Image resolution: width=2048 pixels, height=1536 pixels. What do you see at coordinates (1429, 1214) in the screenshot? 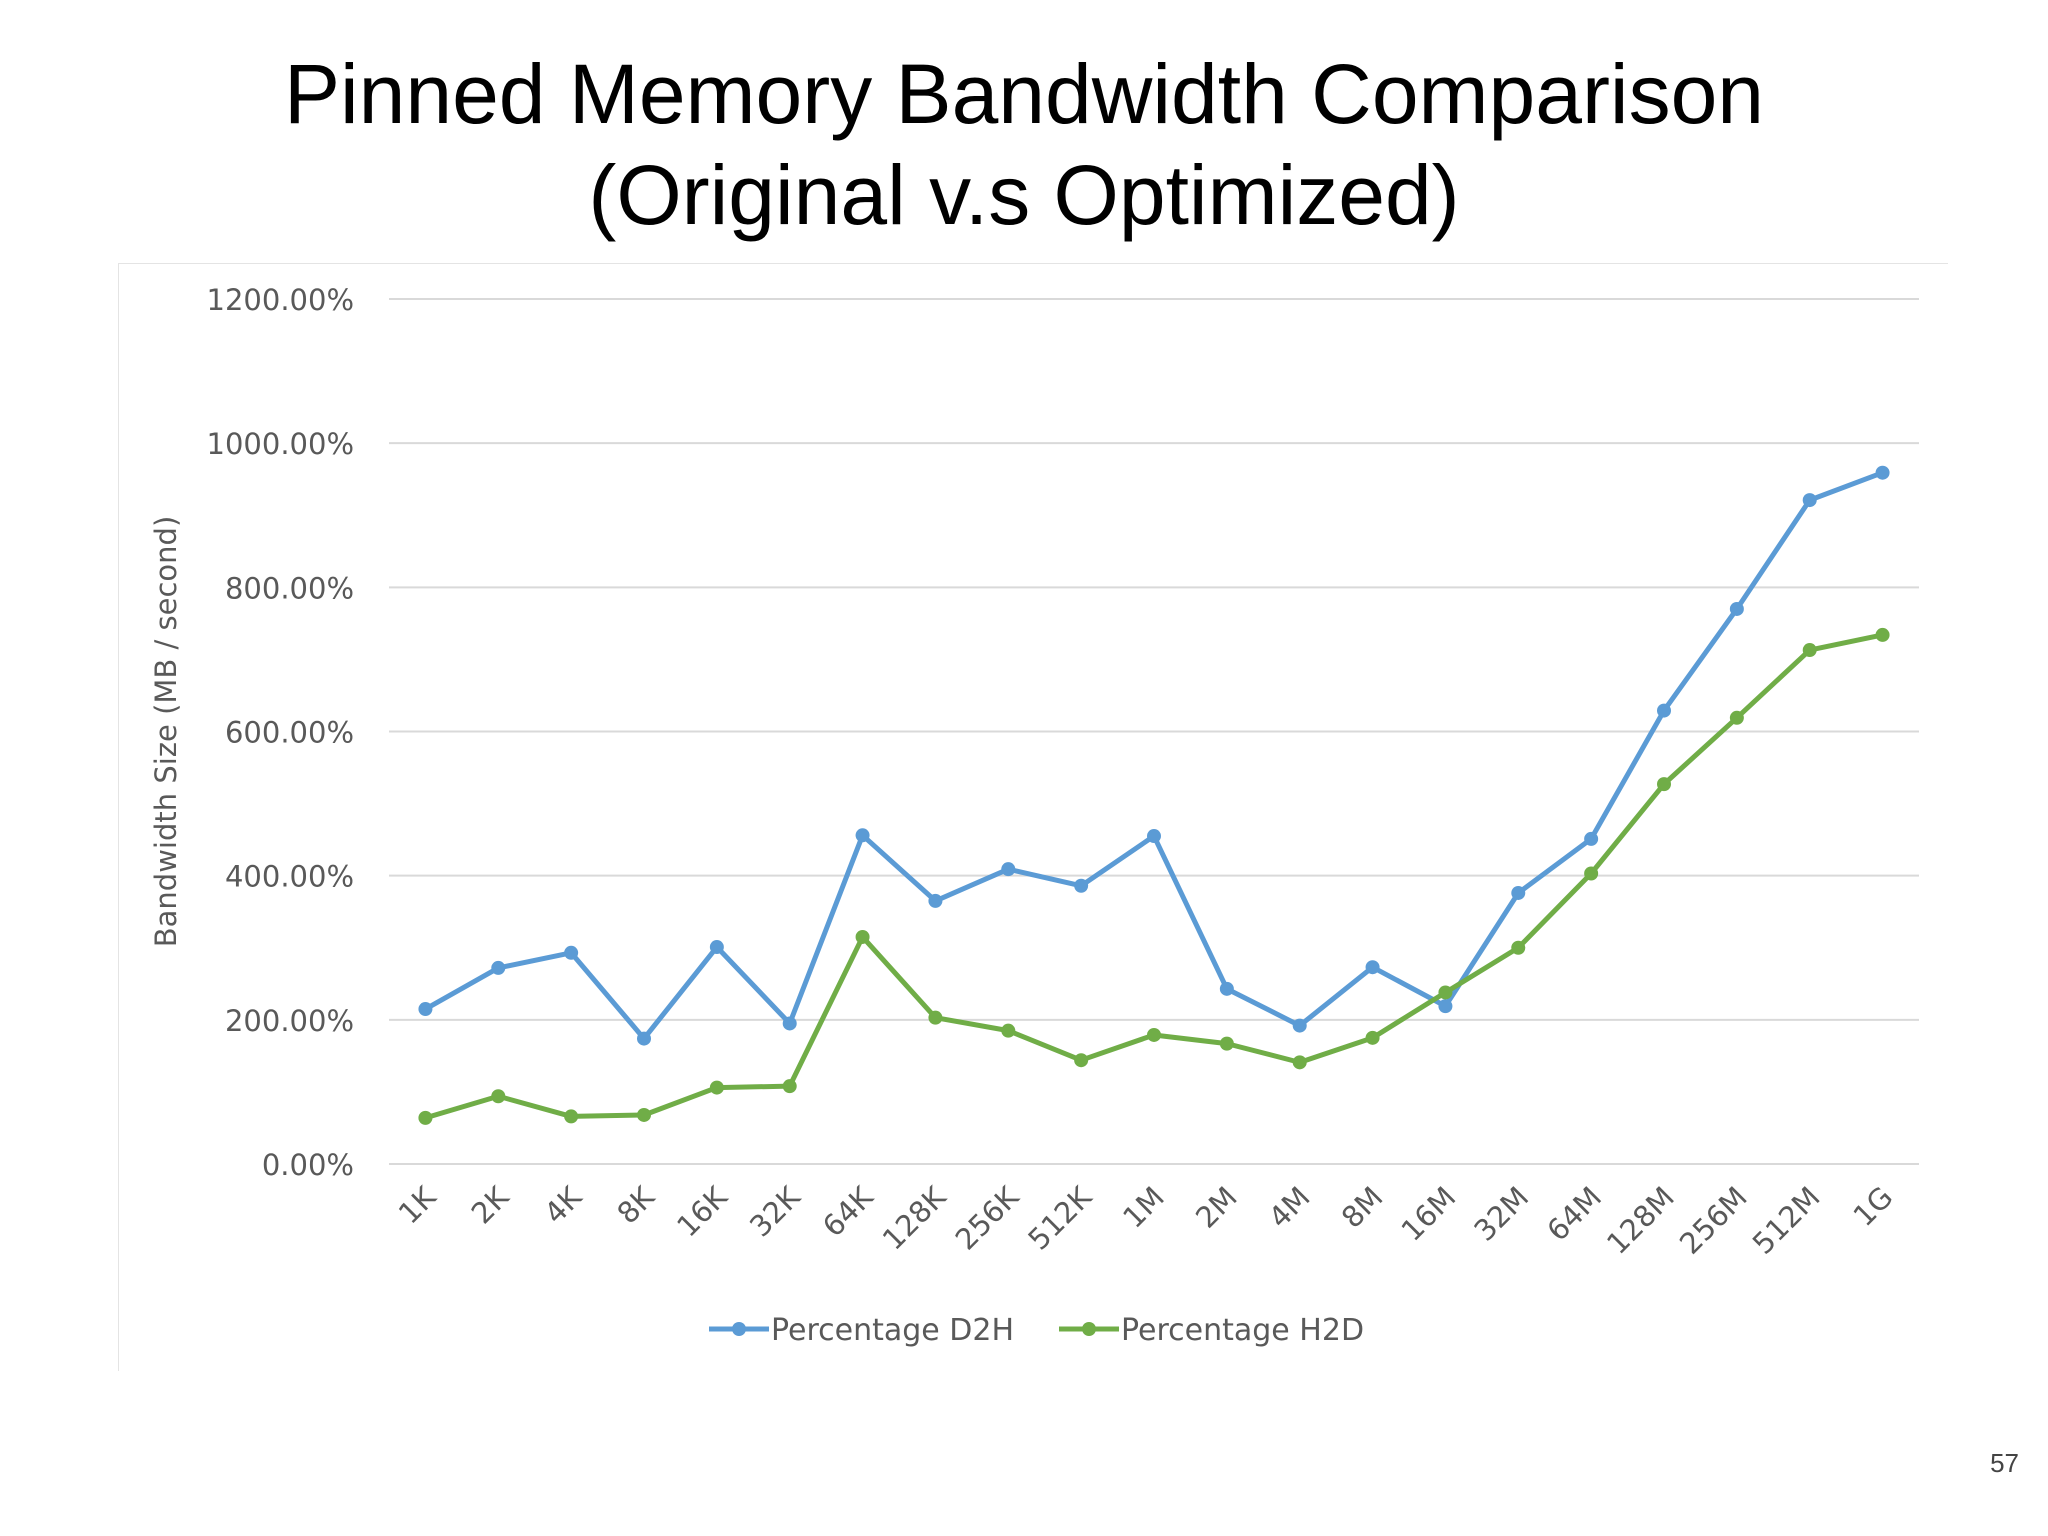
I see `x-tick-label: 16M` at bounding box center [1429, 1214].